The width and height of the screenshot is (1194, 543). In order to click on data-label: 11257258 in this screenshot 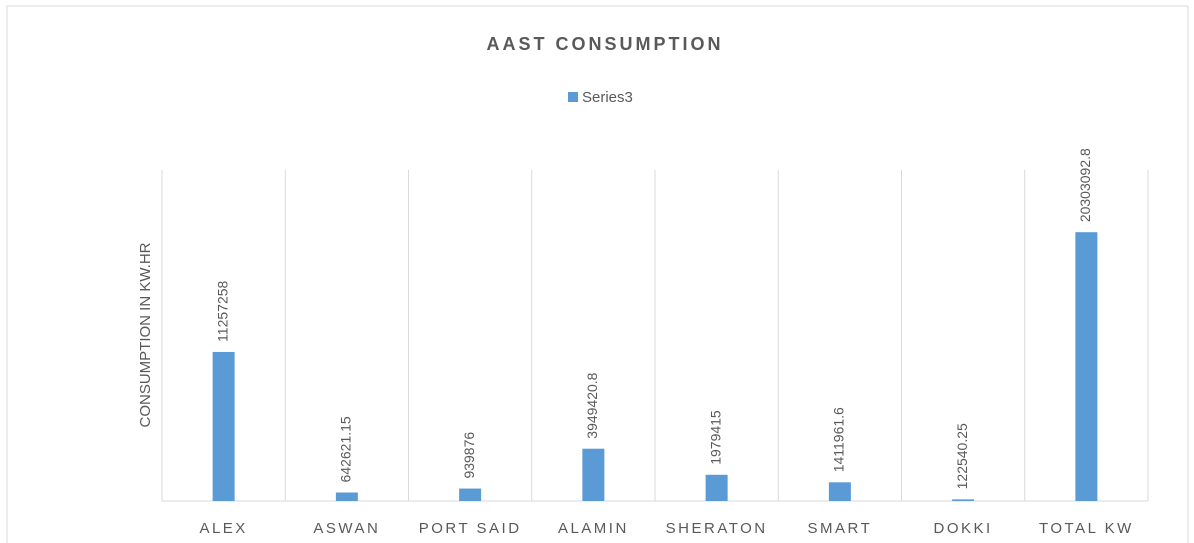, I will do `click(222, 310)`.